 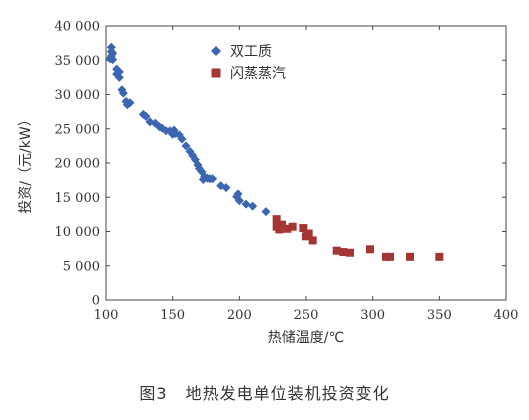 What do you see at coordinates (439, 315) in the screenshot?
I see `x-tick-label: 350` at bounding box center [439, 315].